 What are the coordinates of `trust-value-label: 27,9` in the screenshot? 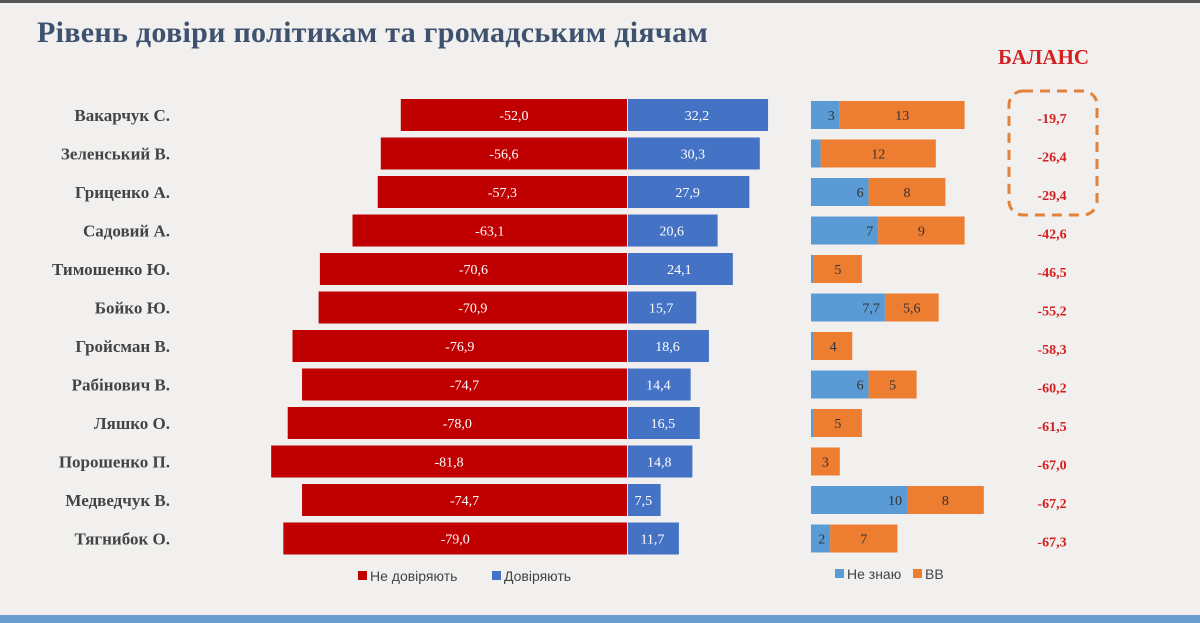 It's located at (687, 193).